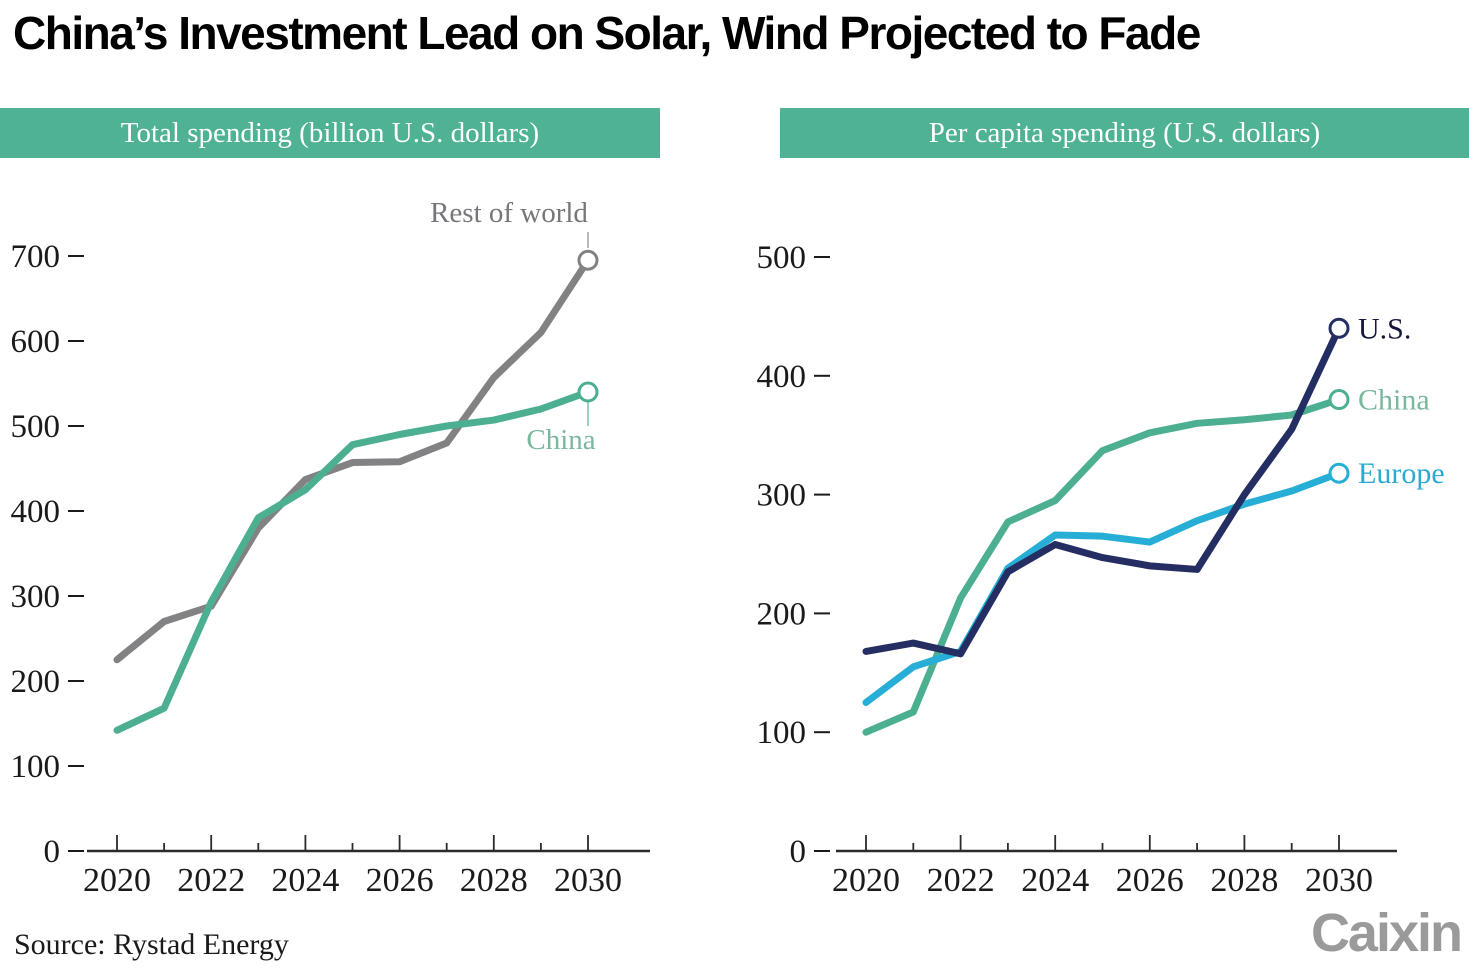 This screenshot has width=1469, height=979. I want to click on caixin-logo: Caixin, so click(1386, 933).